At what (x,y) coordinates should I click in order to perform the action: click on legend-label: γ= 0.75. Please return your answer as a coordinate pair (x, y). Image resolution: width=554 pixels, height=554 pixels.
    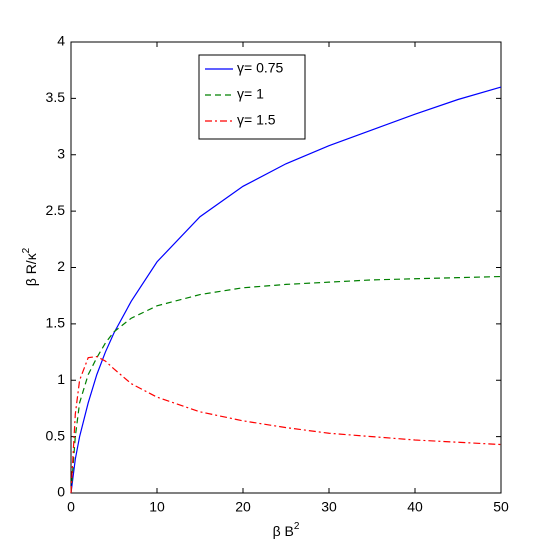
    Looking at the image, I should click on (260, 68).